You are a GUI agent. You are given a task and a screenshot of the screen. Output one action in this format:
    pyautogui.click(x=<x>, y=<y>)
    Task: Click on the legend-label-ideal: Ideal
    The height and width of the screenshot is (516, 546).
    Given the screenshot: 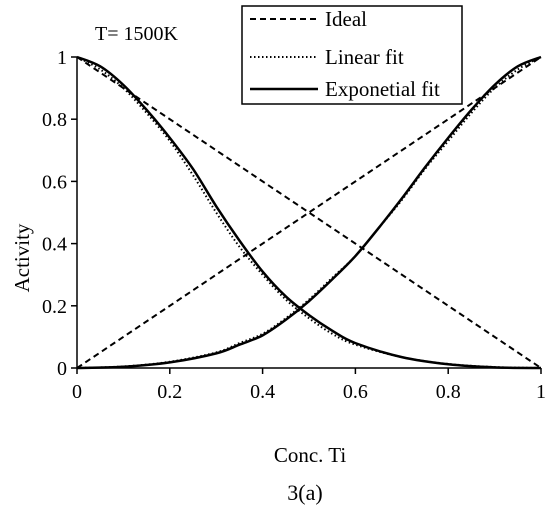 What is the action you would take?
    pyautogui.click(x=346, y=19)
    